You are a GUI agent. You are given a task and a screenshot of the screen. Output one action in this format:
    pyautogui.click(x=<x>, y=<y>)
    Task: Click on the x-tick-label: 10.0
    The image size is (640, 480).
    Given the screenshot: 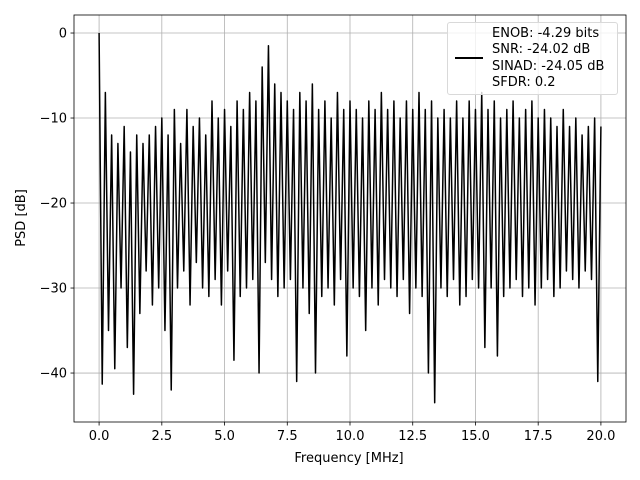 What is the action you would take?
    pyautogui.click(x=350, y=436)
    